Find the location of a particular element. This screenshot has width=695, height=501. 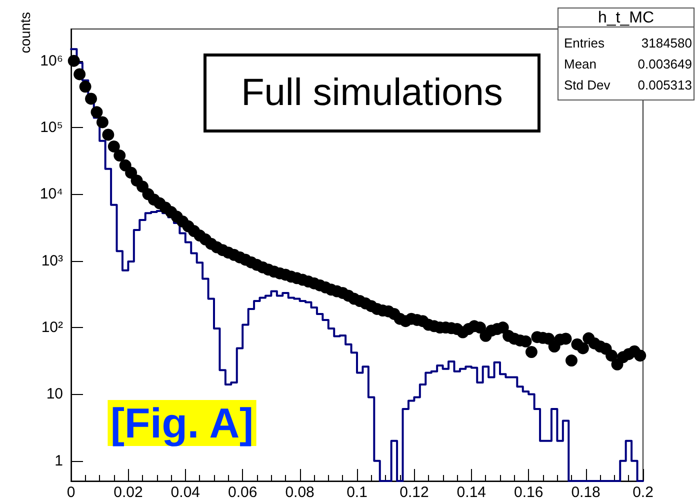

y-tick-label: 10⁶ is located at coordinates (51, 61).